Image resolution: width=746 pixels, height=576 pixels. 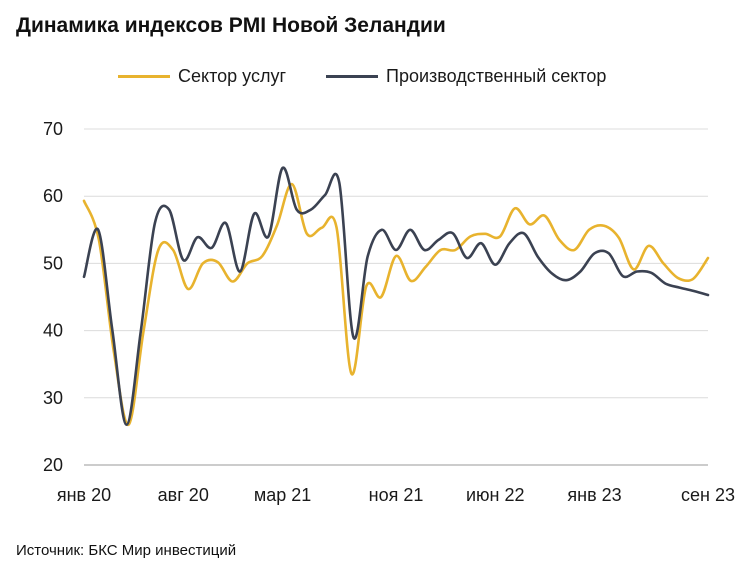 I want to click on x-tick-label-2: мар 21, so click(x=282, y=495).